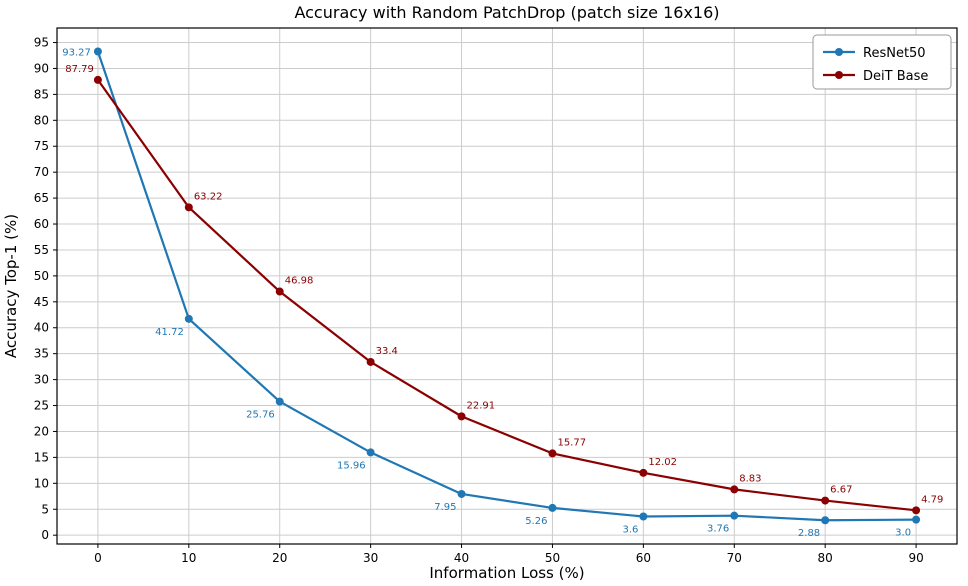 The height and width of the screenshot is (586, 968). Describe the element at coordinates (41, 328) in the screenshot. I see `y-tick-label: 40` at that location.